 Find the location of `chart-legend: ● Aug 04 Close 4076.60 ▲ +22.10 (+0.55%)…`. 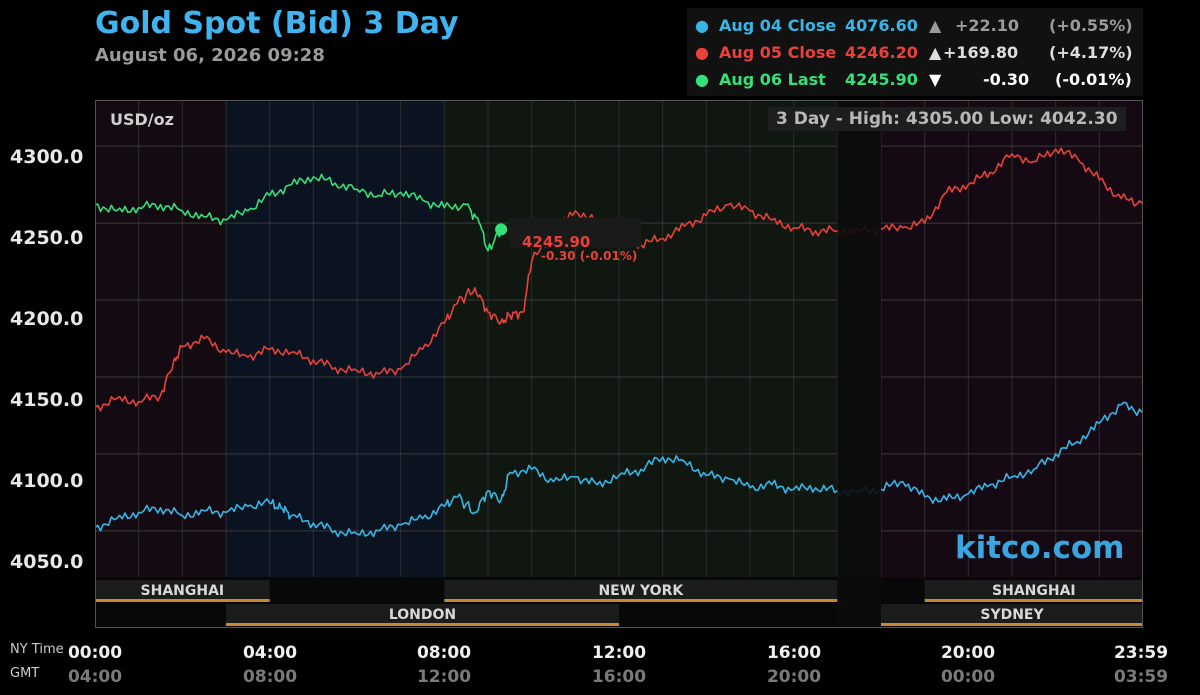

chart-legend: ● Aug 04 Close 4076.60 ▲ +22.10 (+0.55%)… is located at coordinates (915, 52).